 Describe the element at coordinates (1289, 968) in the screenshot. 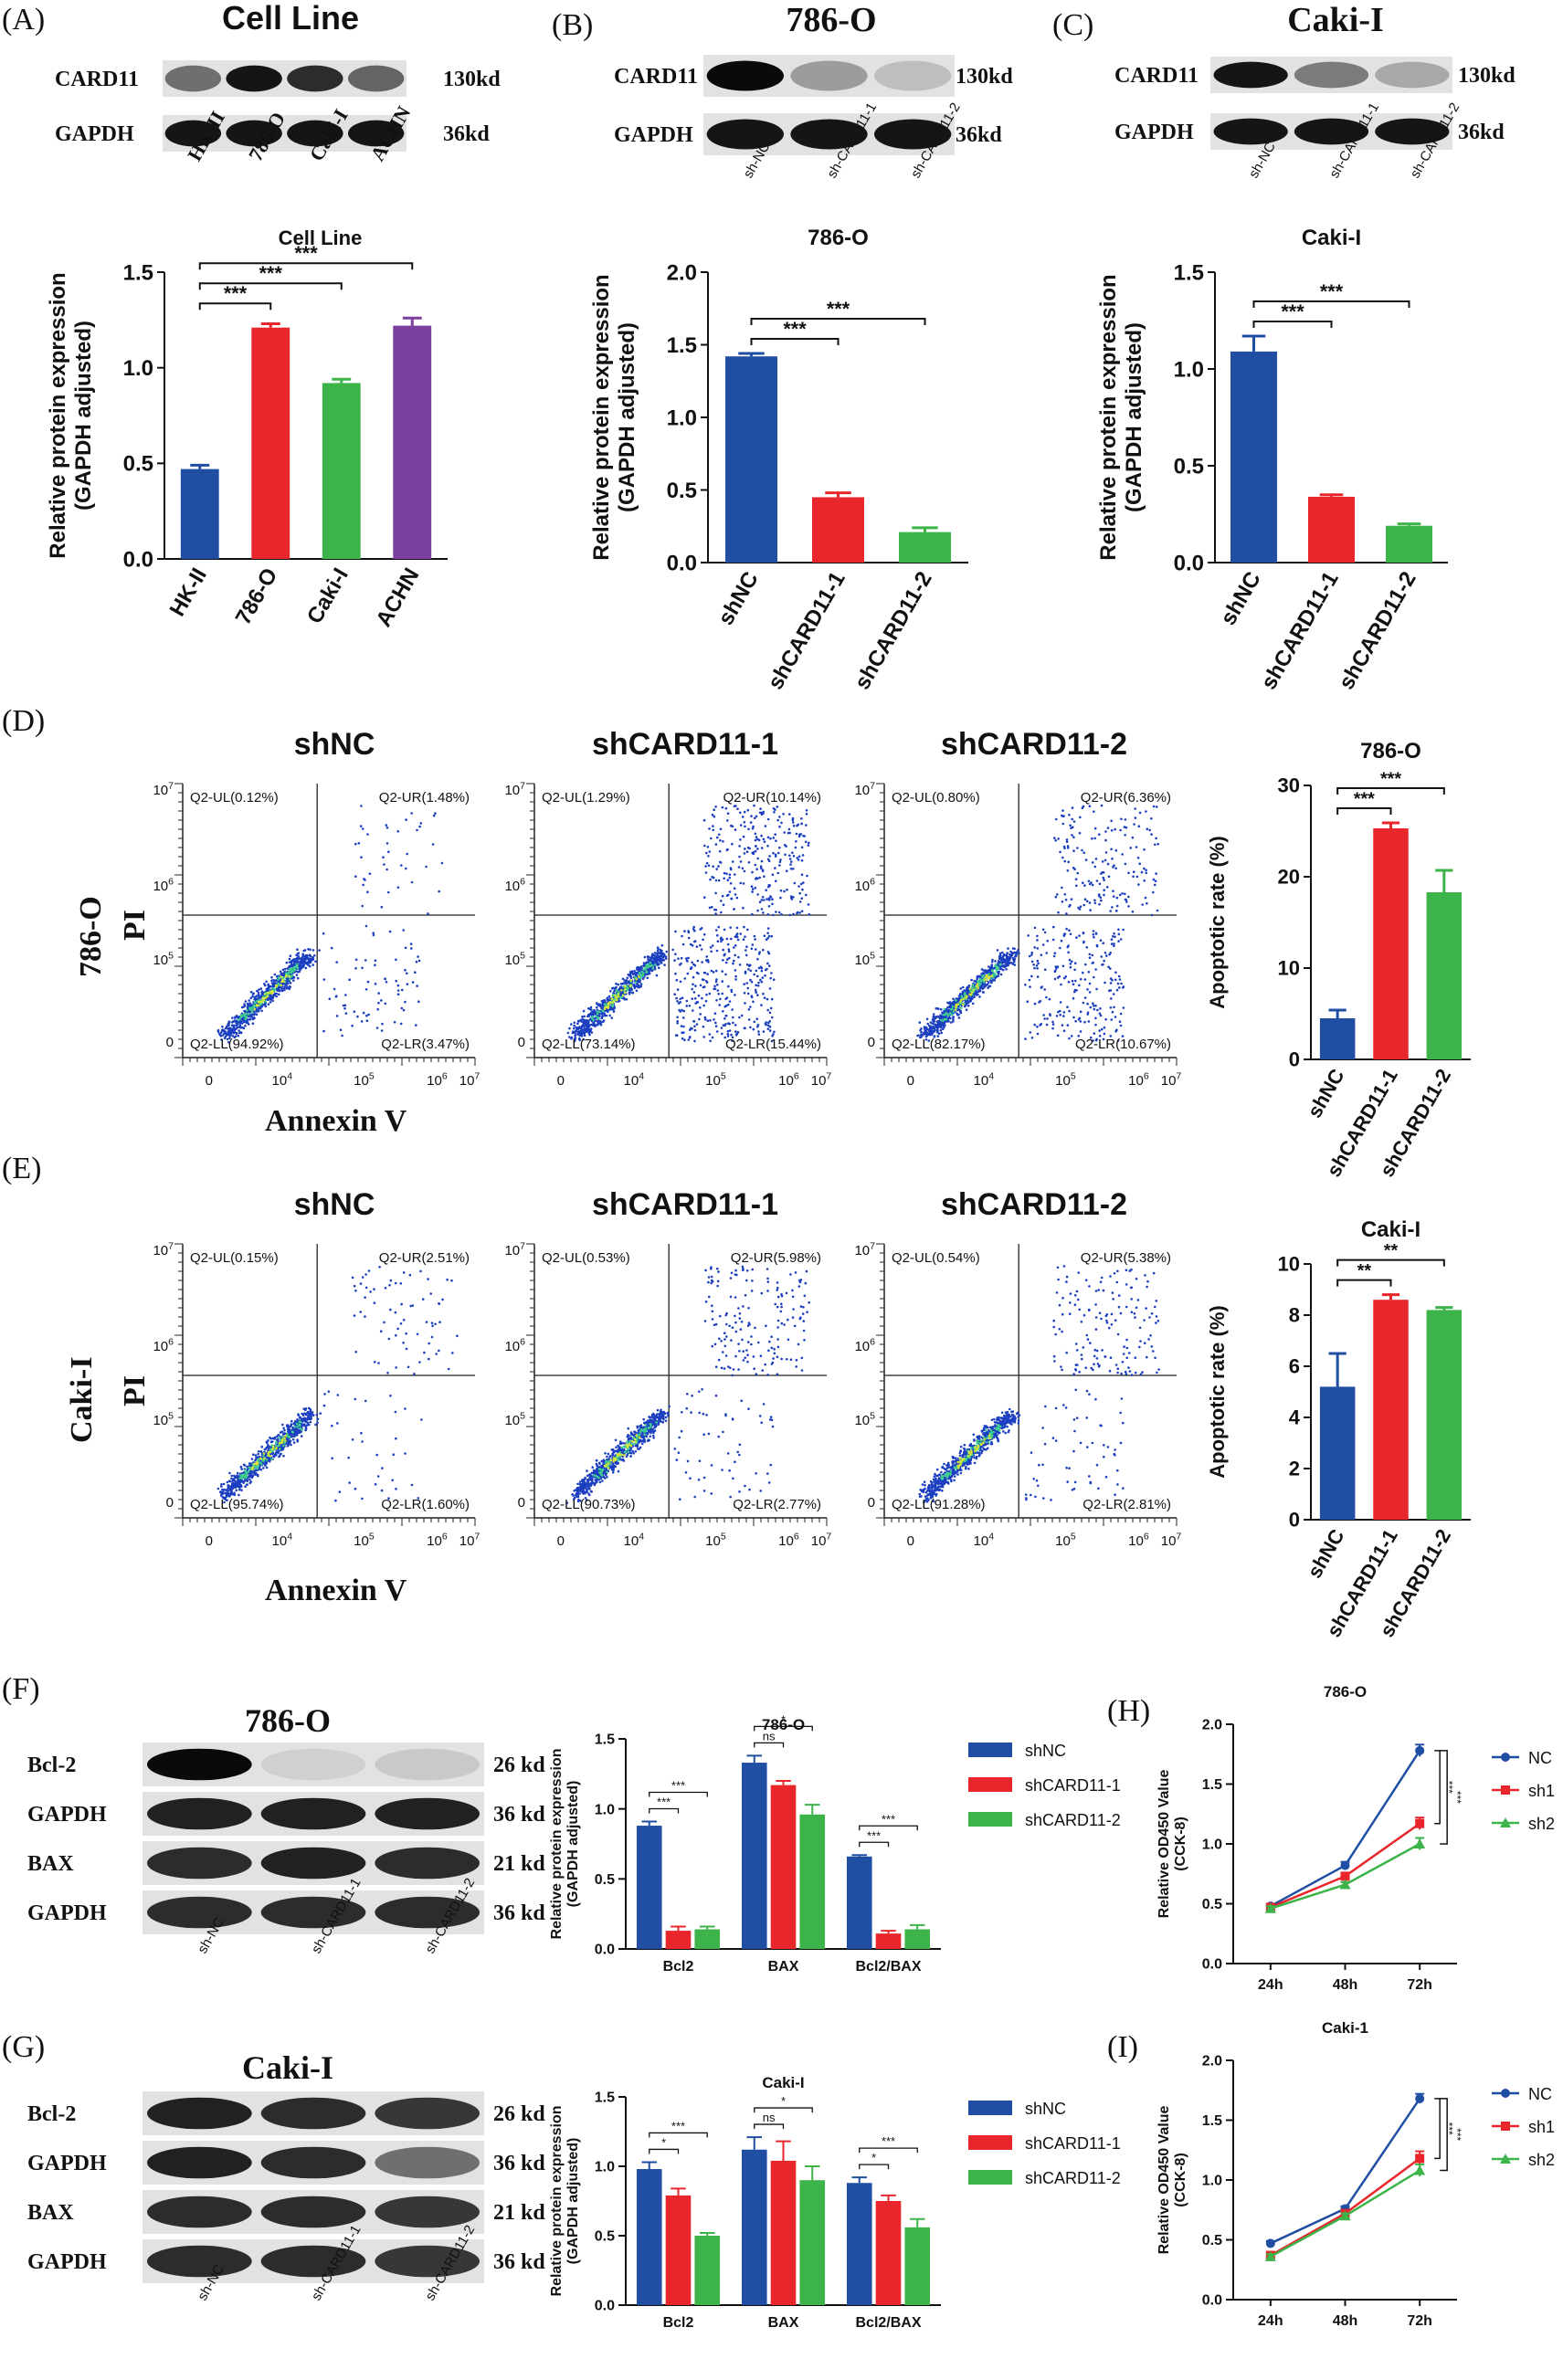

I see `chart-y-tick-label: 10` at that location.